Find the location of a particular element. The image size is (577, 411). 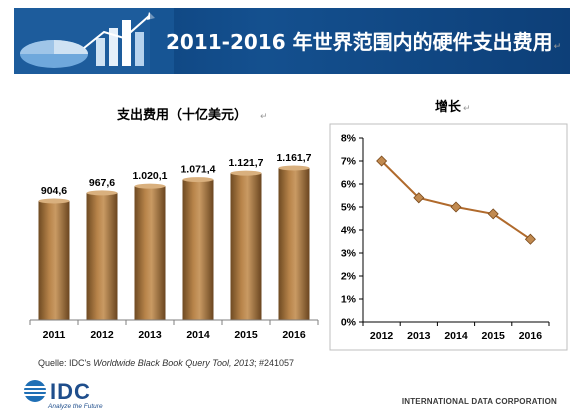

idc-logo: IDC Analyze the Future is located at coordinates (63, 394).